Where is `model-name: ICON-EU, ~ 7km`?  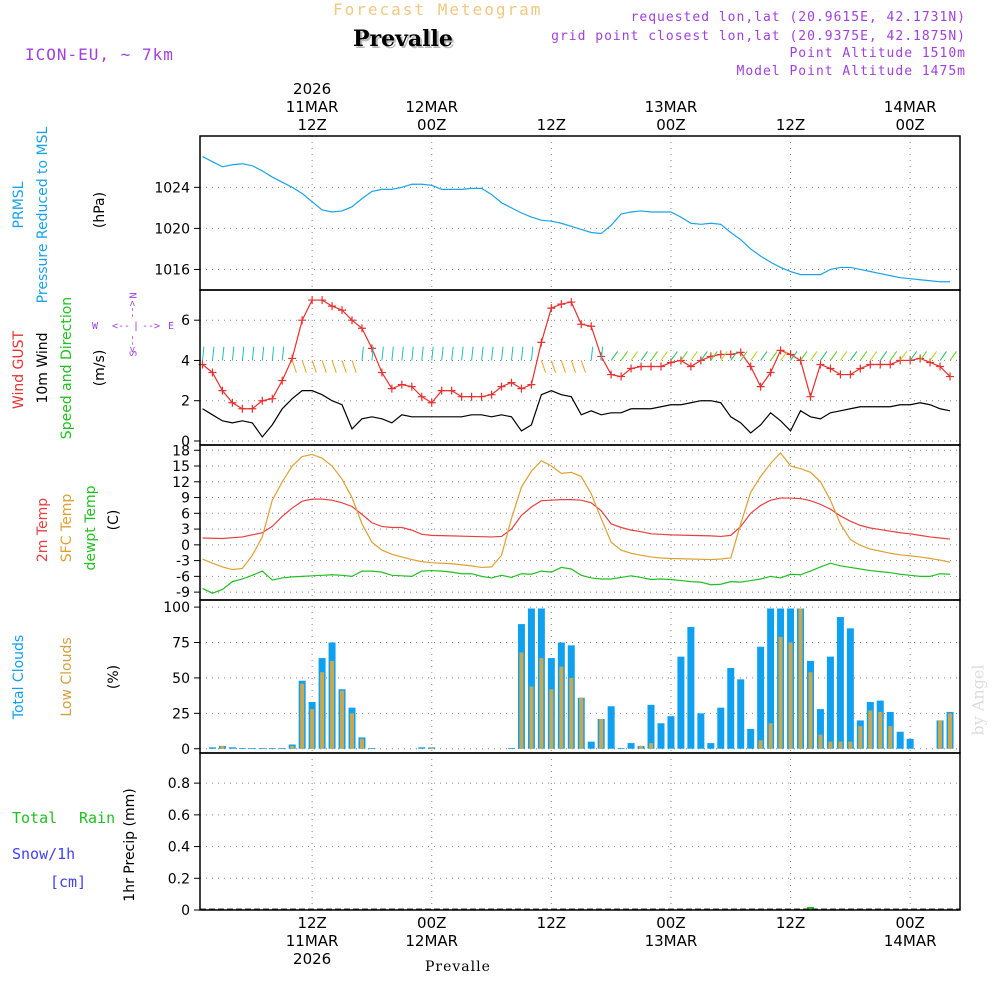
model-name: ICON-EU, ~ 7km is located at coordinates (99, 54).